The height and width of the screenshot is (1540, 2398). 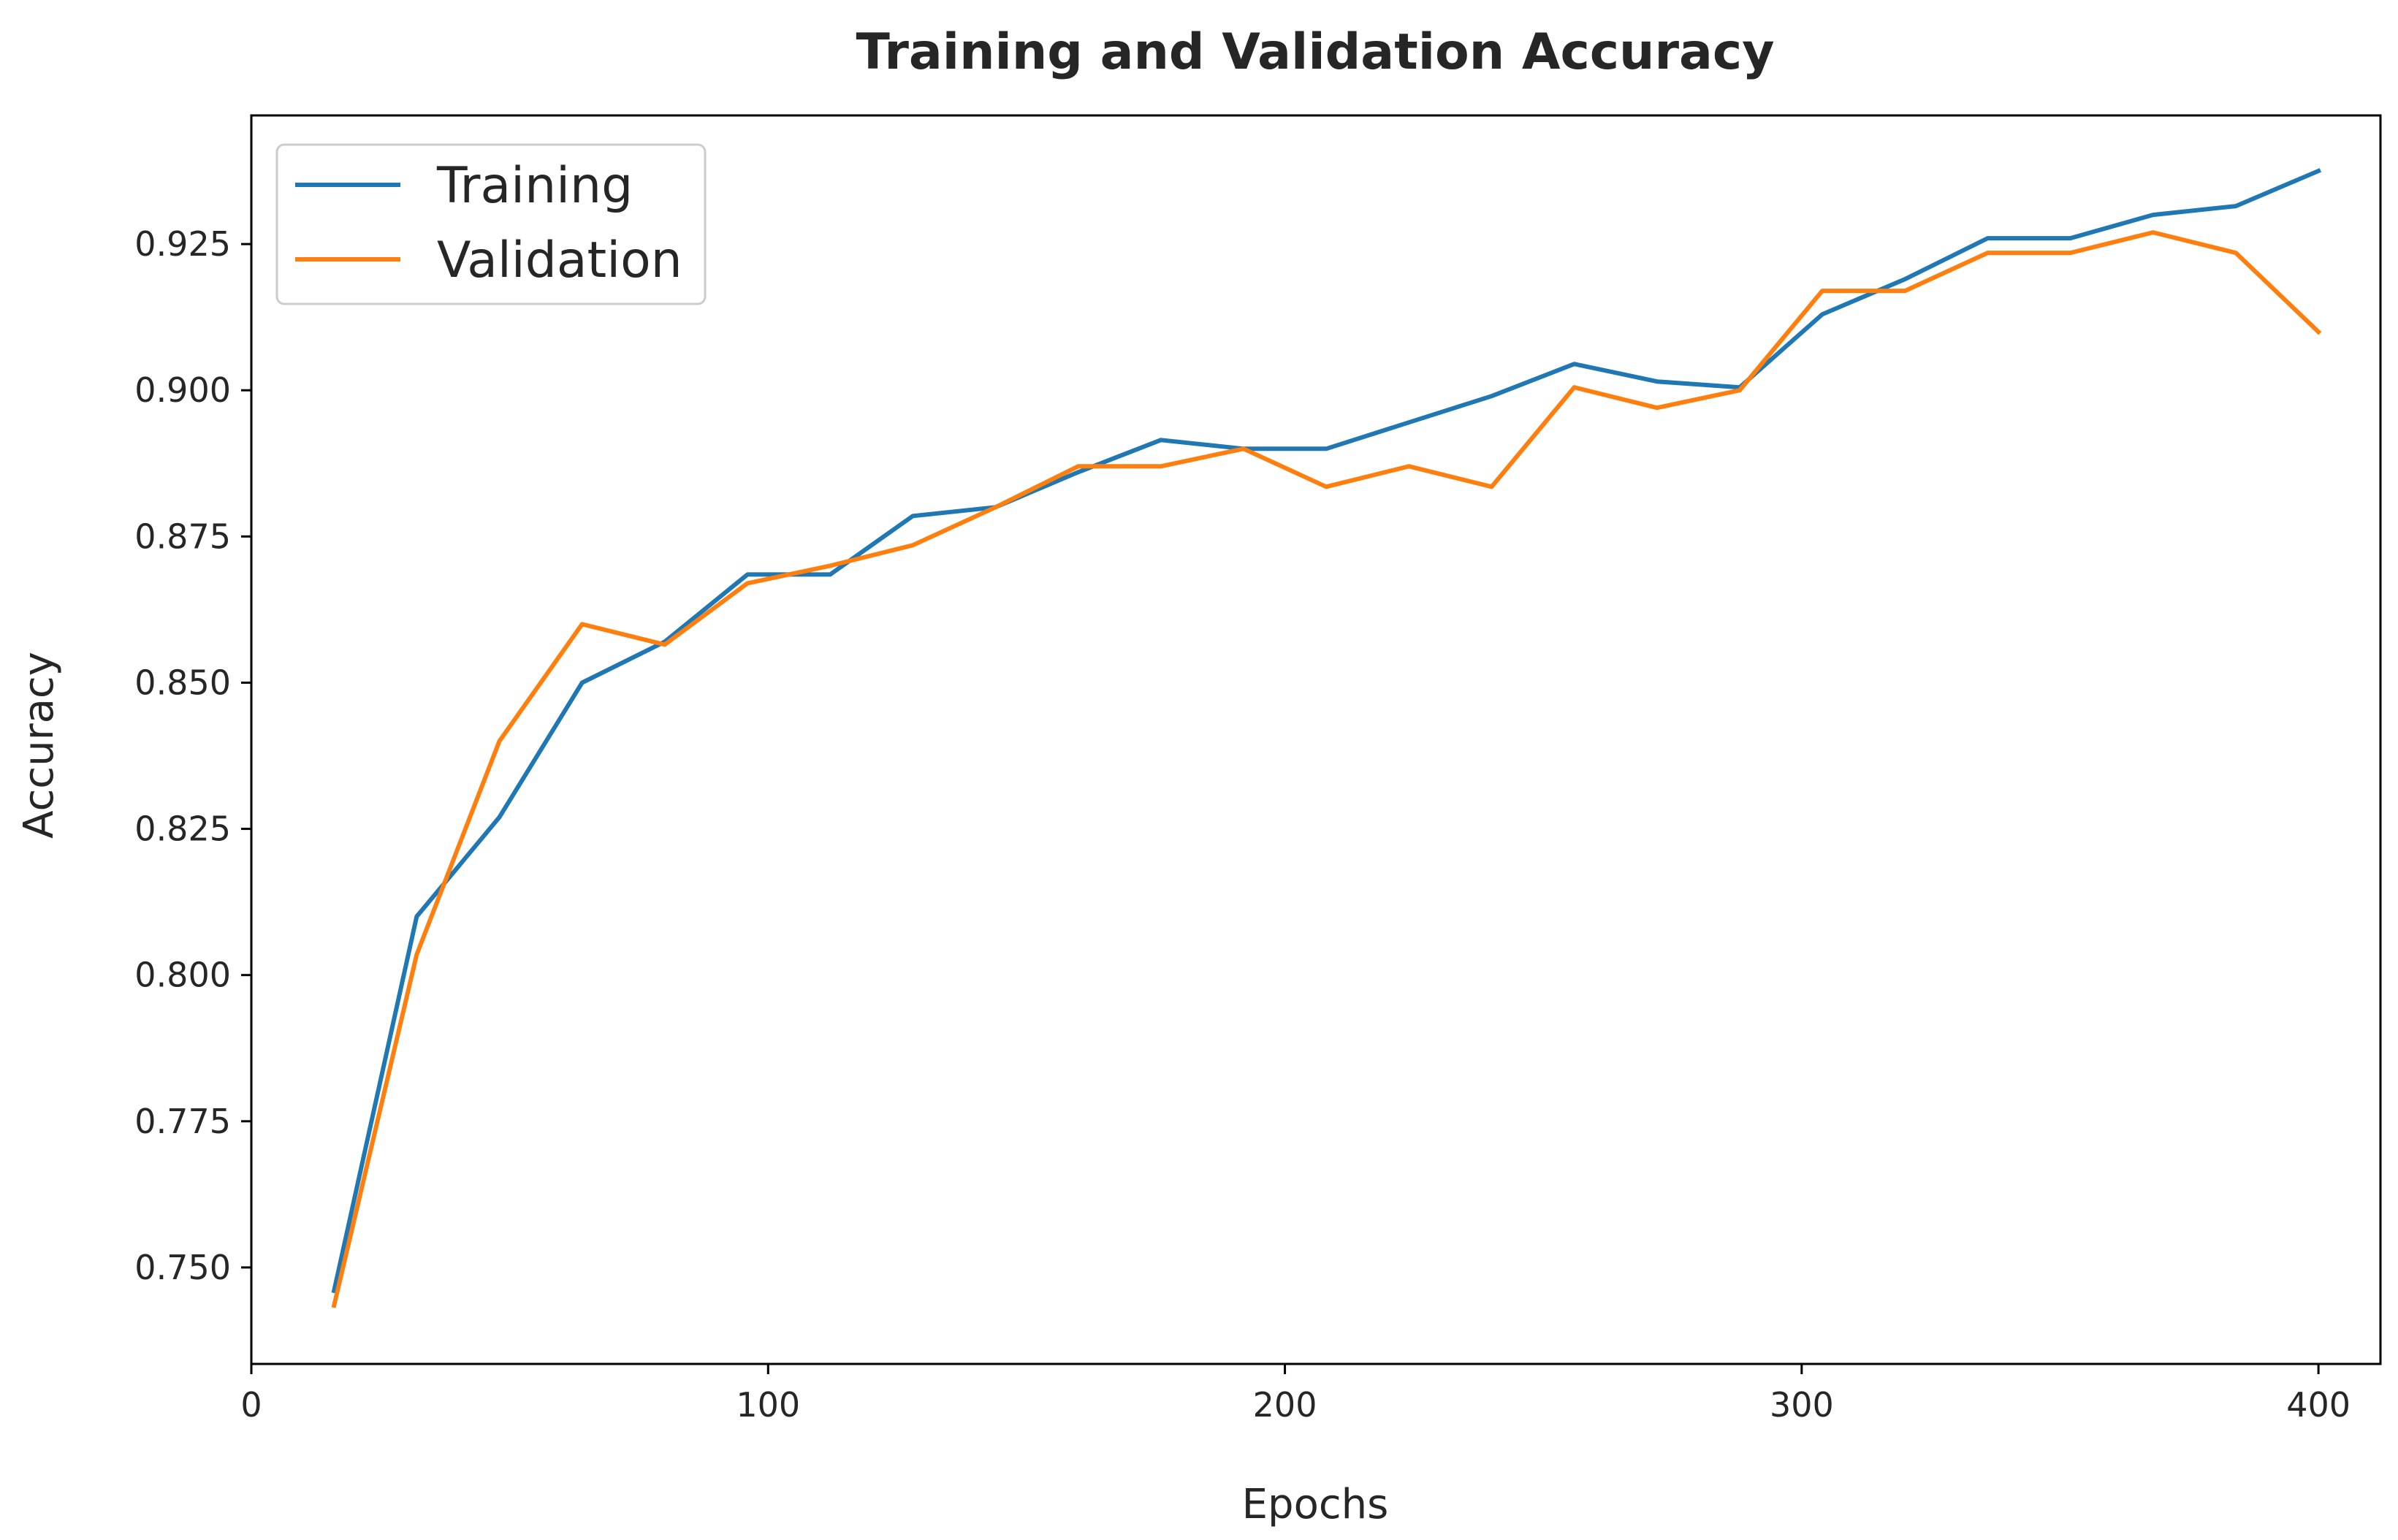 I want to click on x-tick-label: 400, so click(x=2318, y=1405).